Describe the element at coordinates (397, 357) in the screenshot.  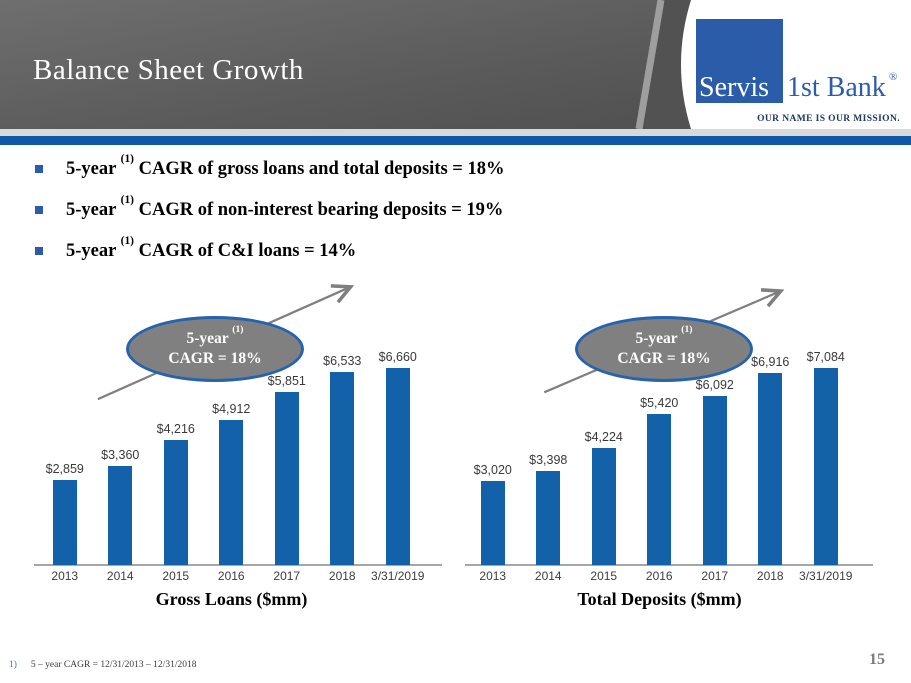
I see `bar-value-label: $6,660` at that location.